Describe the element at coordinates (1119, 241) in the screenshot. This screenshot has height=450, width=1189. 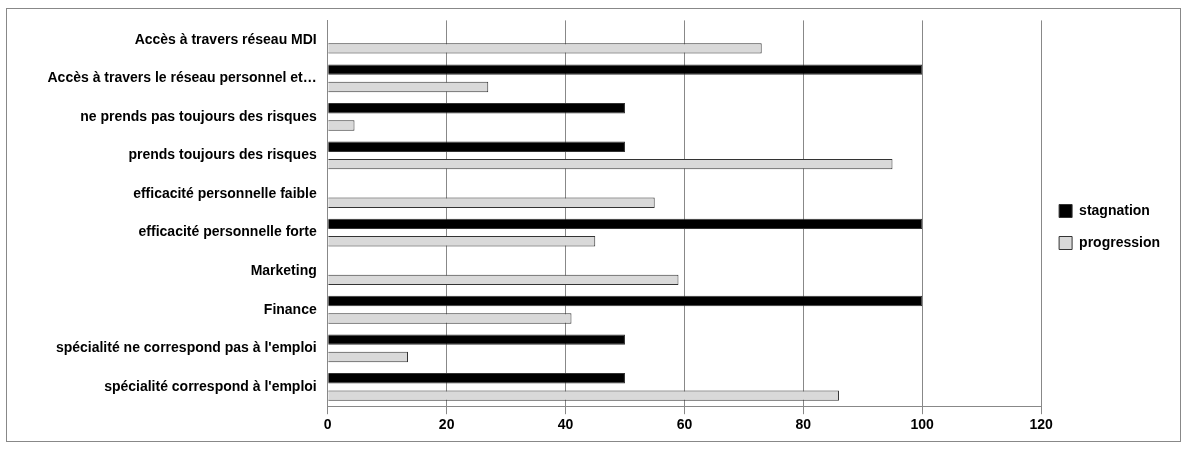
I see `legend-label: progression` at that location.